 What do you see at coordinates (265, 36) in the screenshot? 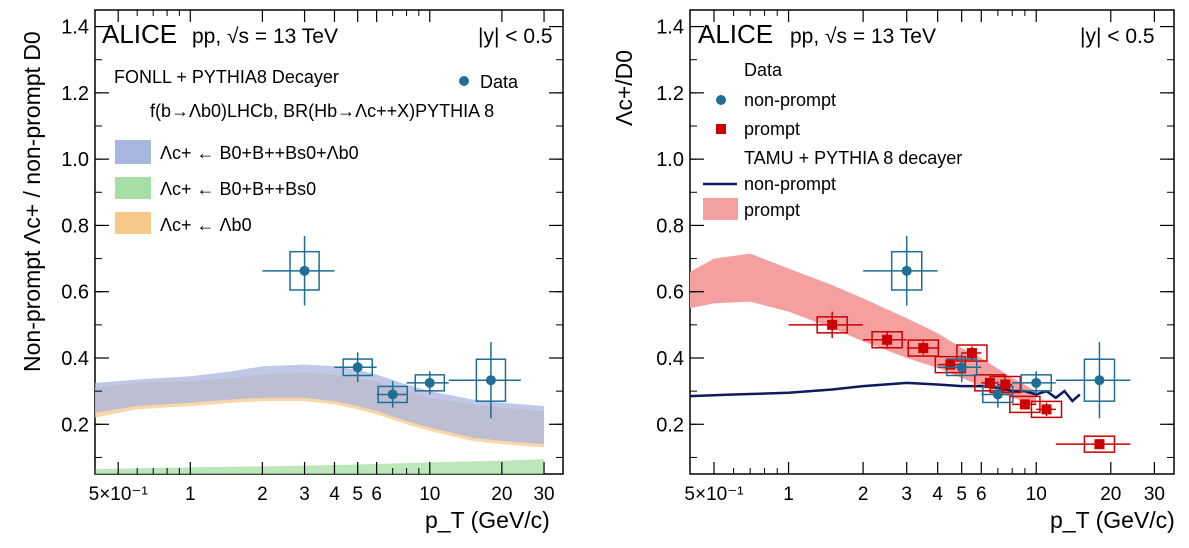
I see `left-system-label: pp, √s = 13 TeV` at bounding box center [265, 36].